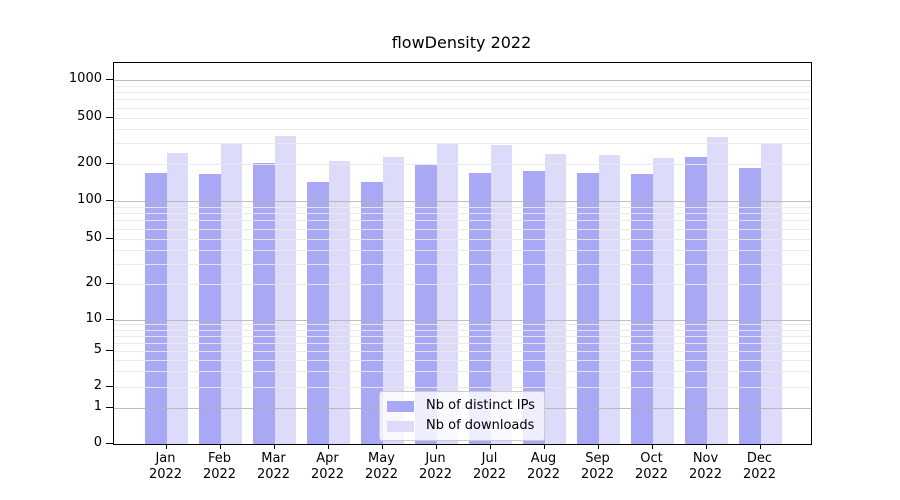  Describe the element at coordinates (93, 282) in the screenshot. I see `y-tick-label: 20` at that location.